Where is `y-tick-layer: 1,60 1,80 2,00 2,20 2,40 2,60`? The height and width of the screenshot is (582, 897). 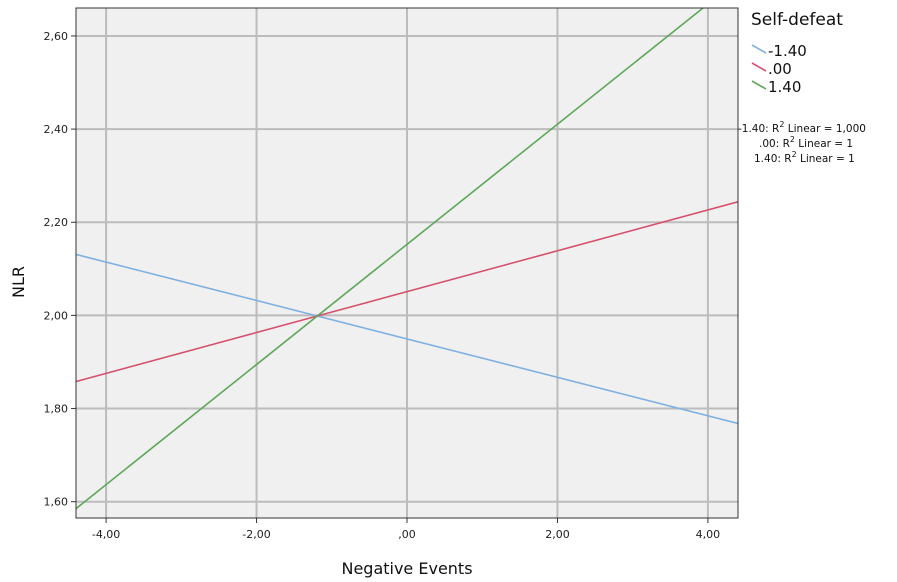 y-tick-layer: 1,60 1,80 2,00 2,20 2,40 2,60 is located at coordinates (60, 269).